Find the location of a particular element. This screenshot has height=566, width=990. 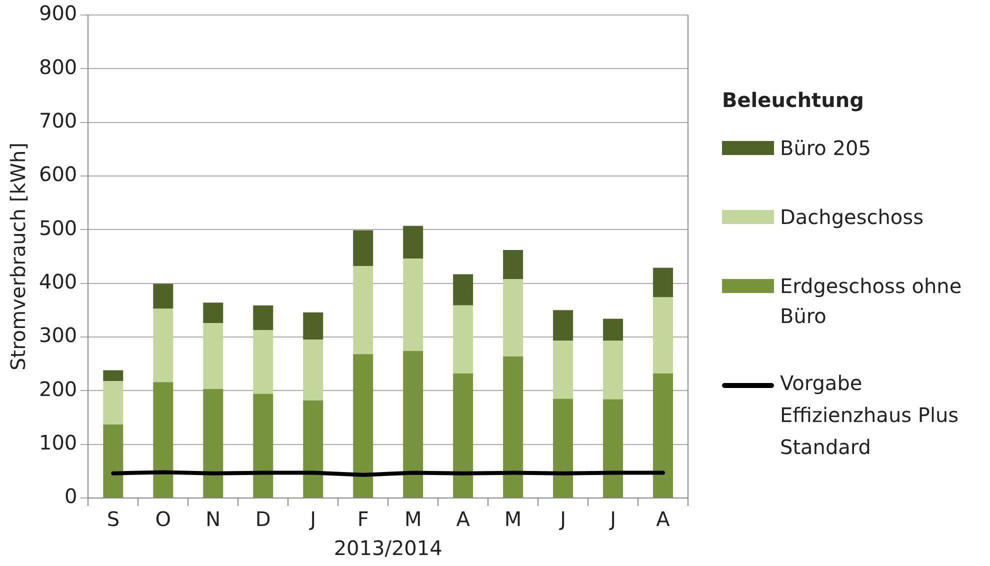

y-tick-label: 0 is located at coordinates (71, 496).